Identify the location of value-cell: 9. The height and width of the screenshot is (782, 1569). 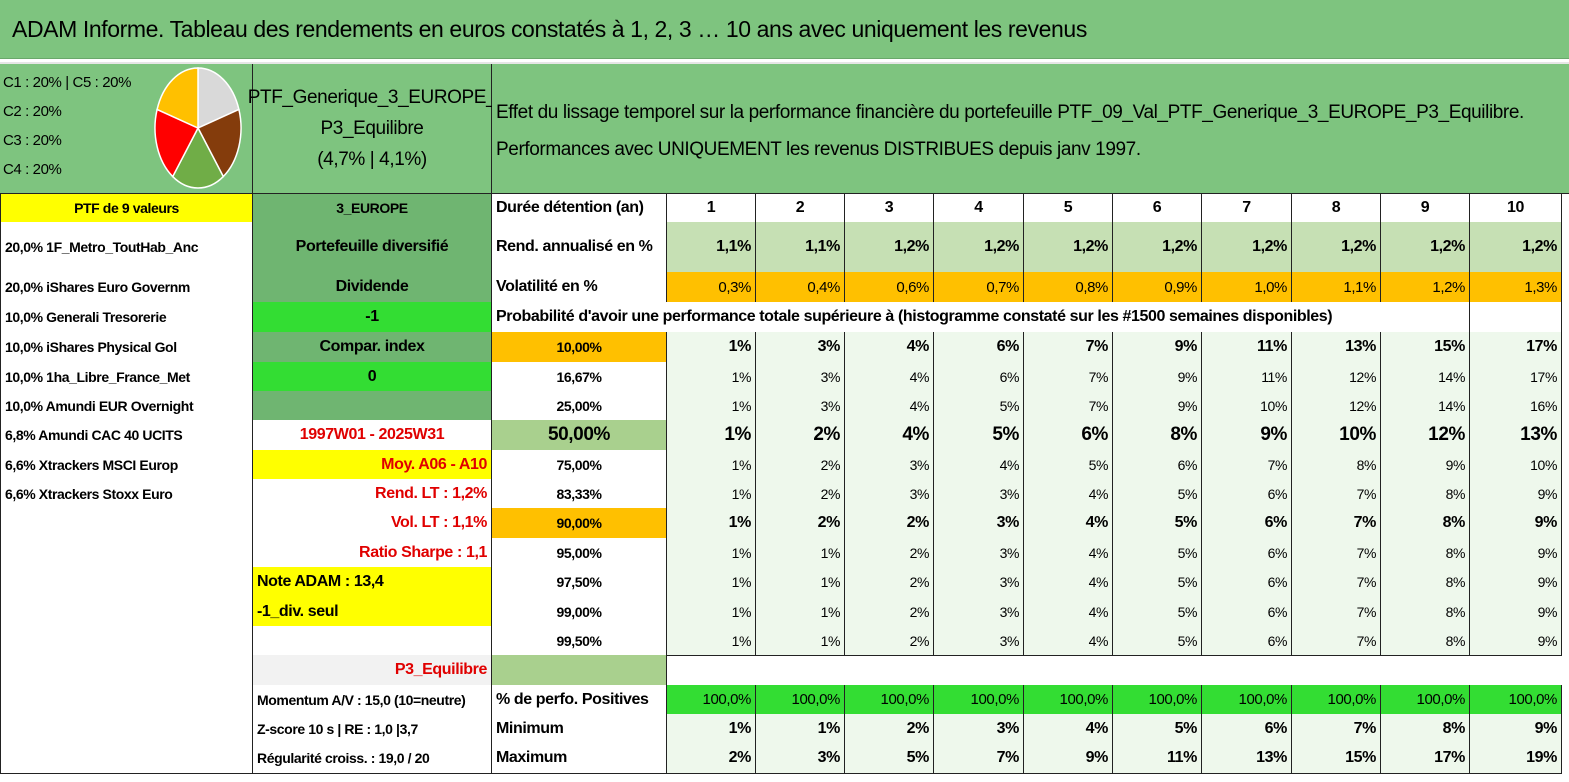
(1425, 208).